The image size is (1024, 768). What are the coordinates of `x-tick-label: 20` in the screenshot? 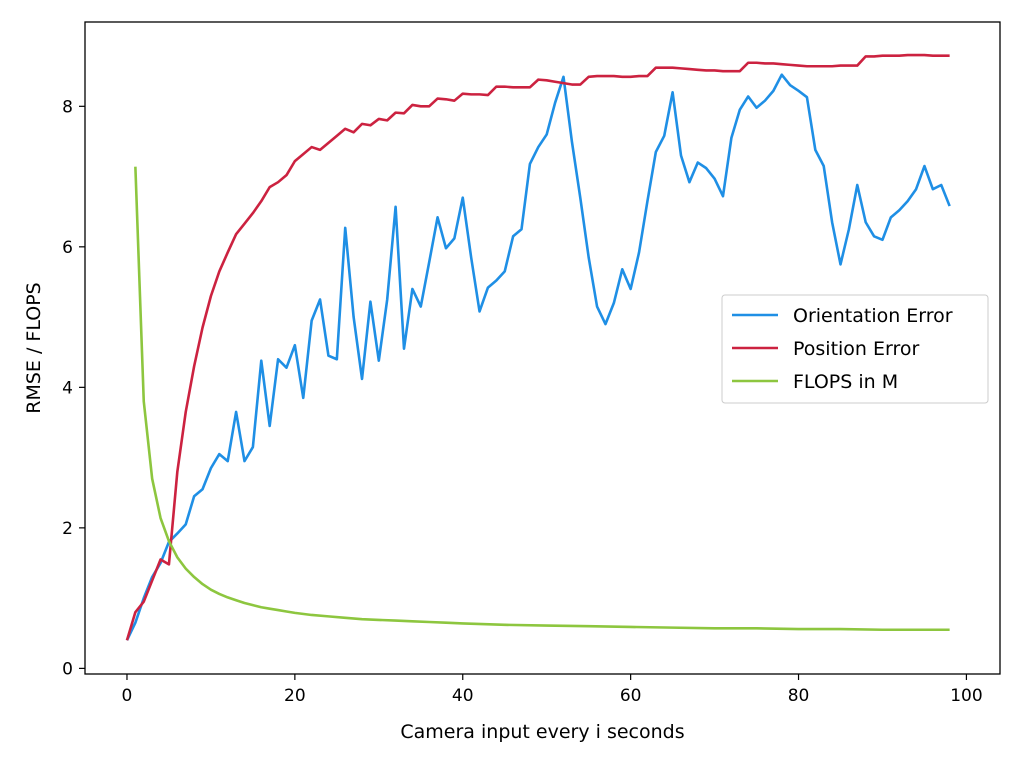 It's located at (295, 696).